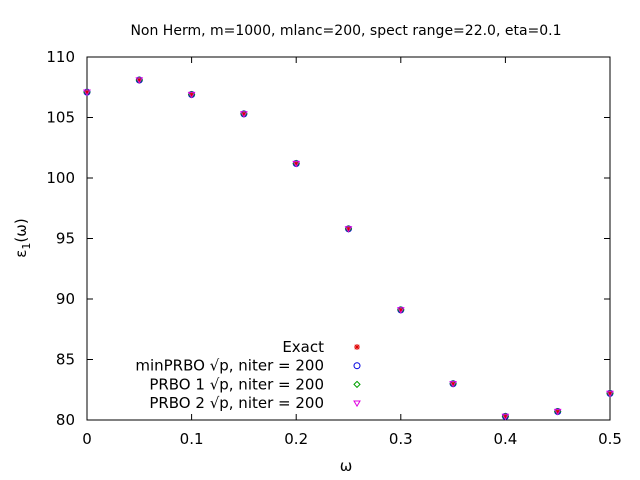 The width and height of the screenshot is (640, 480). What do you see at coordinates (60, 118) in the screenshot?
I see `y-tick-label: 105` at bounding box center [60, 118].